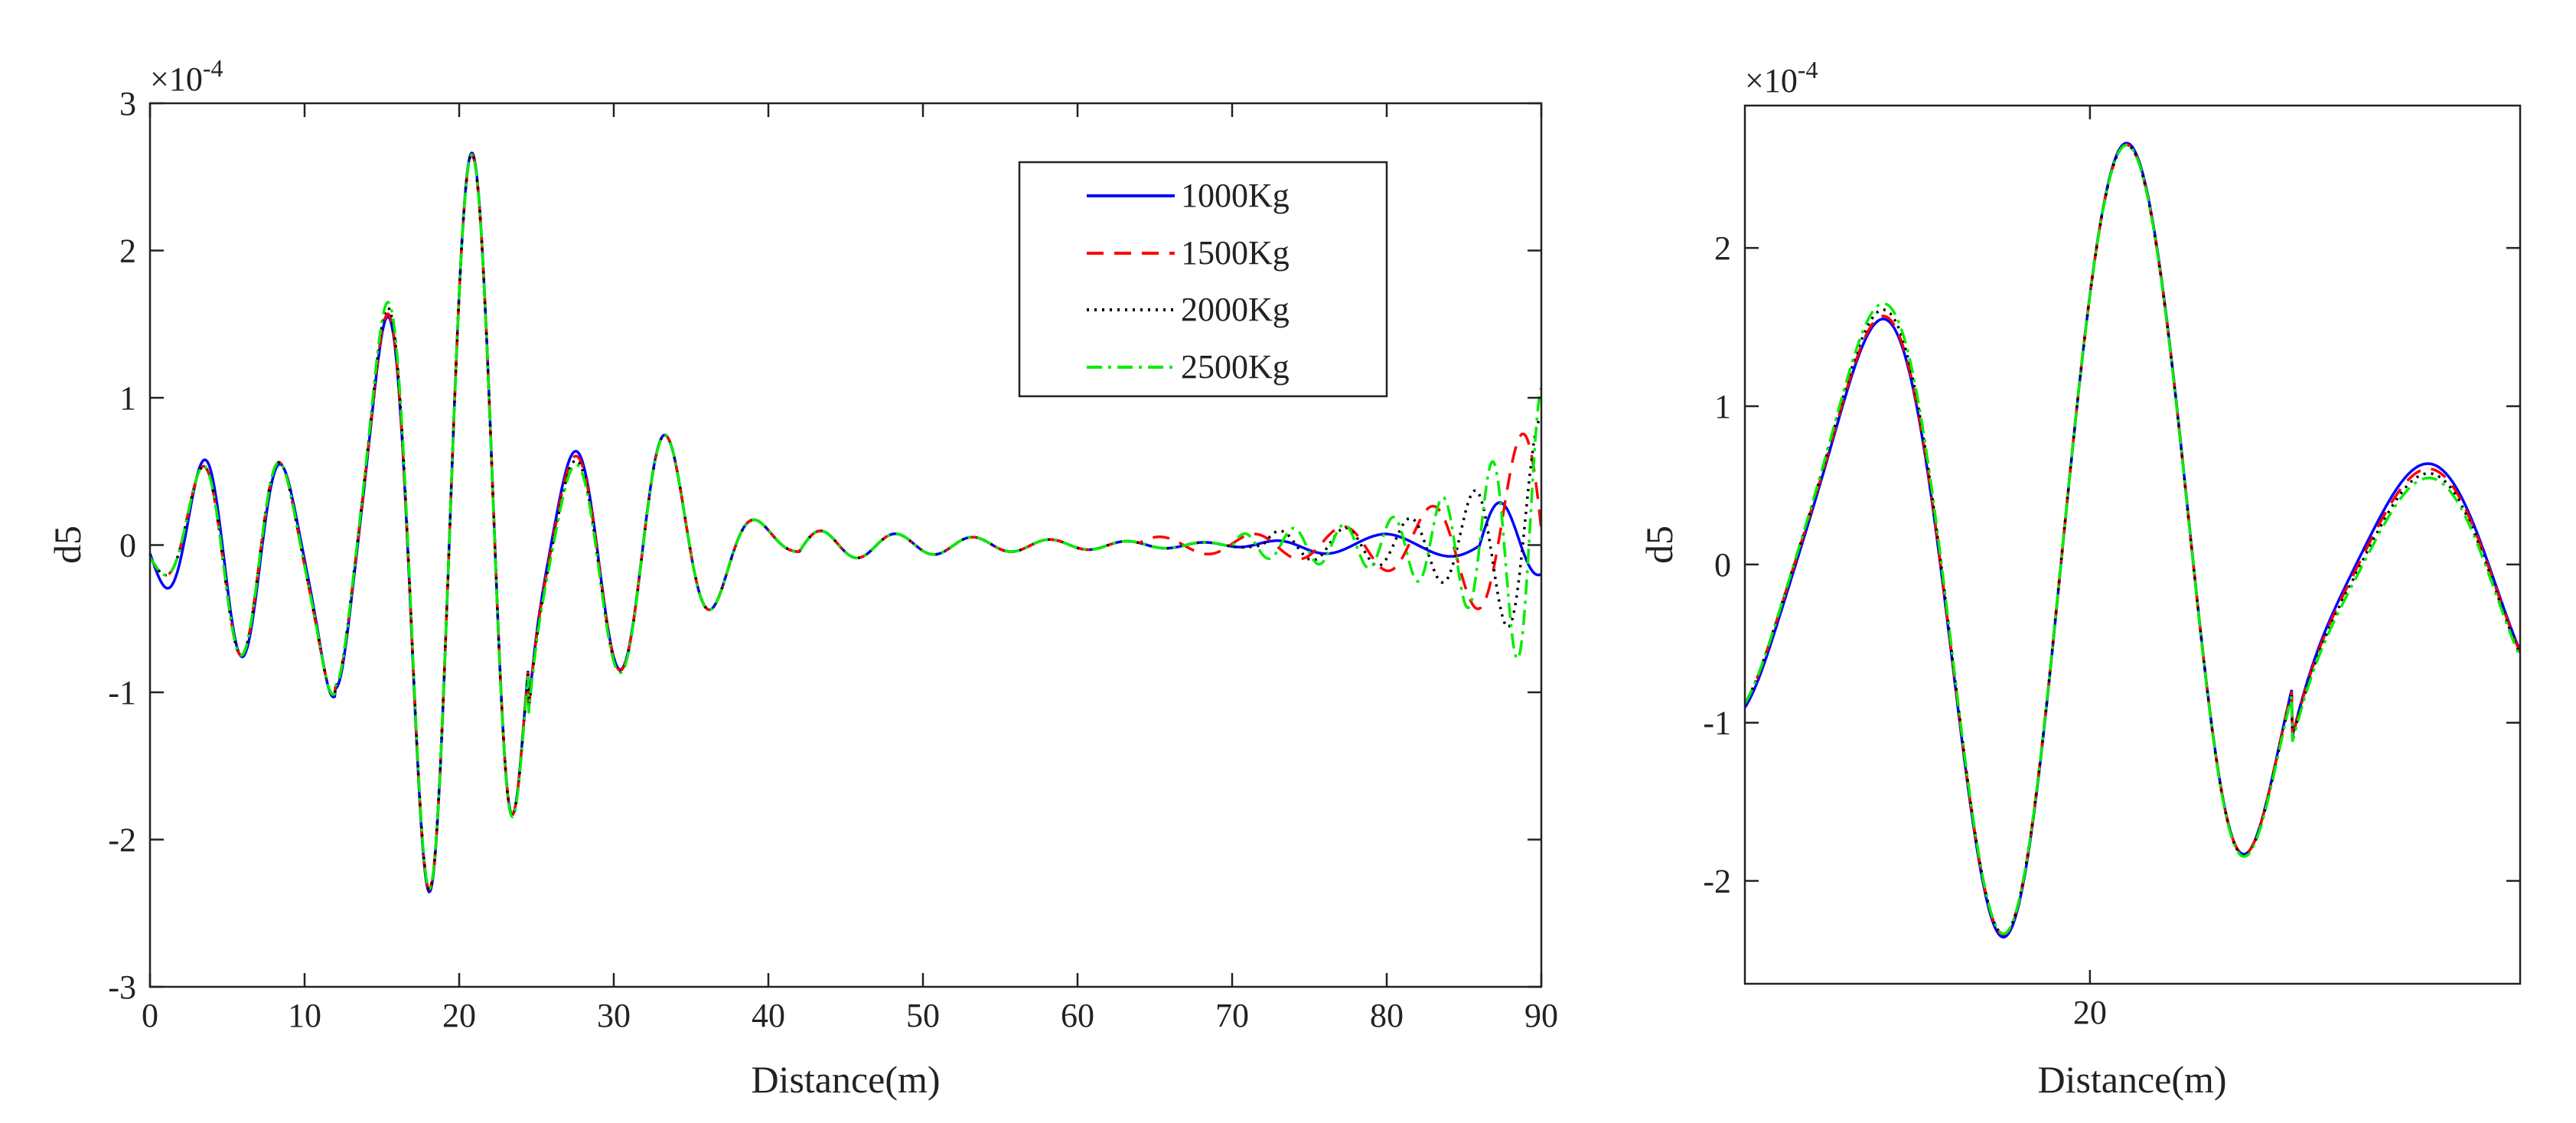  Describe the element at coordinates (2090, 1013) in the screenshot. I see `right-x-tick-label: 20` at that location.